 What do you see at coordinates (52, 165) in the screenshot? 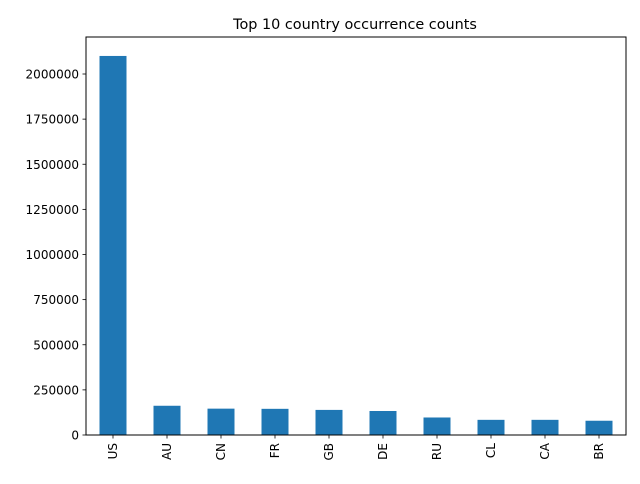
I see `y-tick-label: 1500000` at bounding box center [52, 165].